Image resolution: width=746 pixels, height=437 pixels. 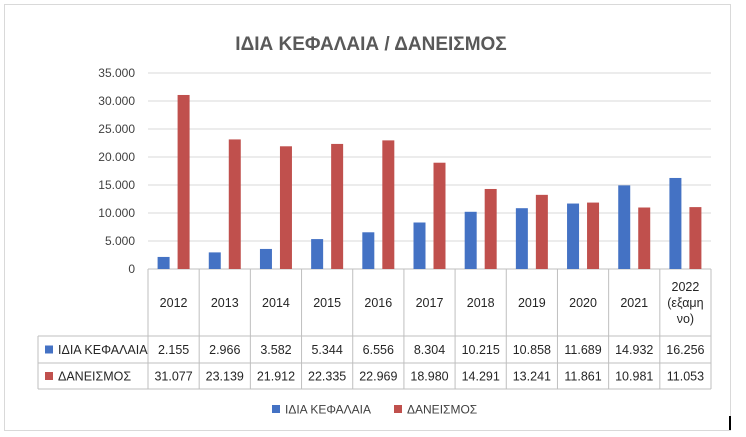 I want to click on x-category-label: 2020, so click(x=583, y=303).